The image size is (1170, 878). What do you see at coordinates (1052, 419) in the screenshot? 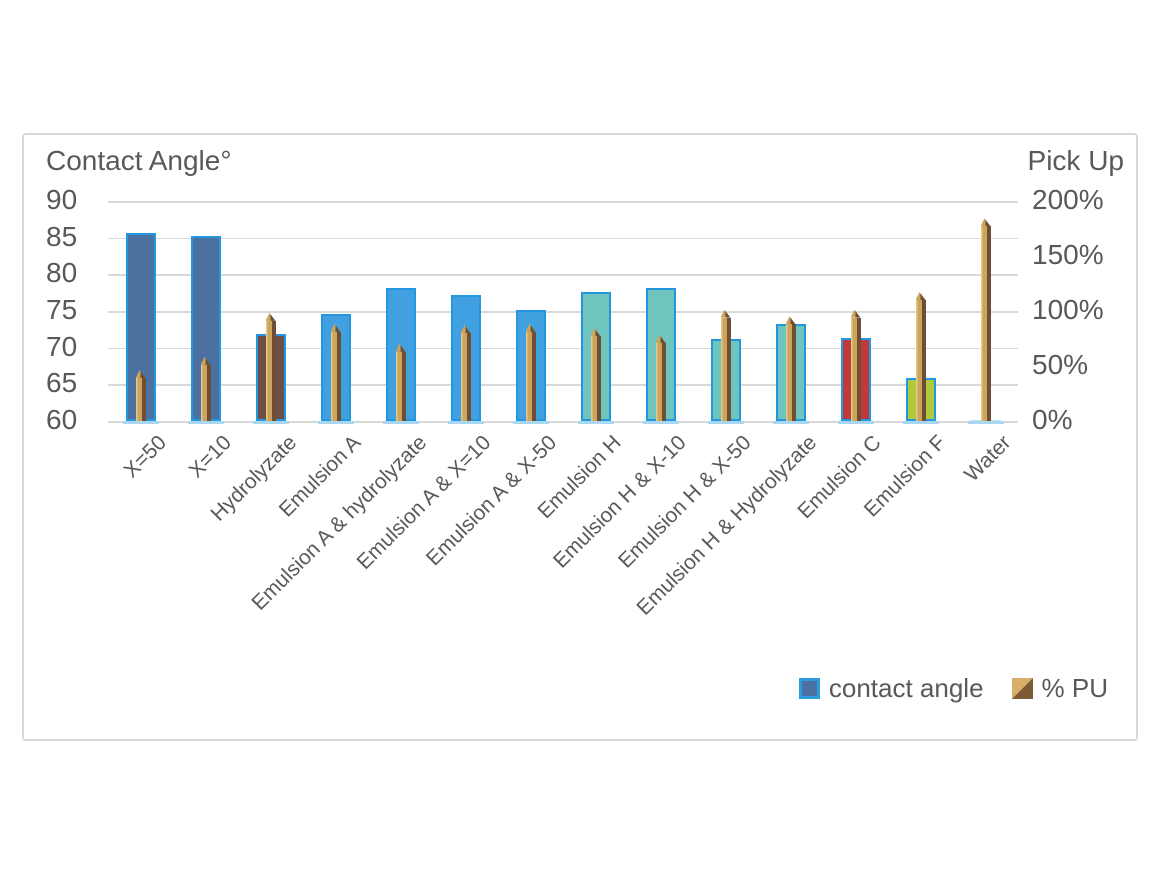
I see `secondary-axis-tick-label: 0%` at bounding box center [1052, 419].